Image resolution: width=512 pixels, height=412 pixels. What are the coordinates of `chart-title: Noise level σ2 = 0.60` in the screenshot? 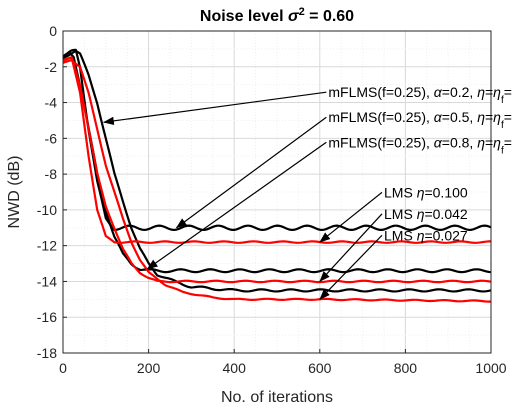 It's located at (277, 15).